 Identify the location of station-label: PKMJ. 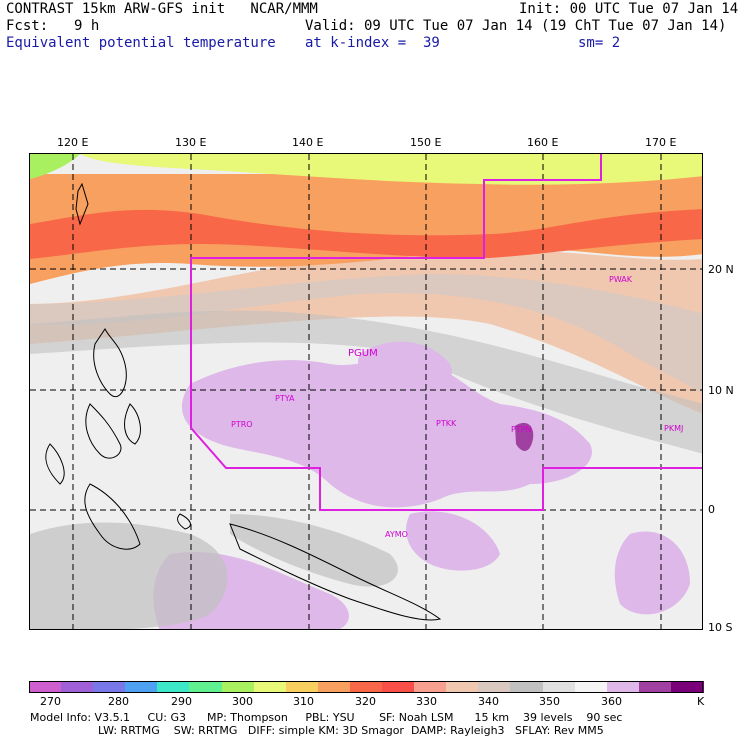
(673, 428).